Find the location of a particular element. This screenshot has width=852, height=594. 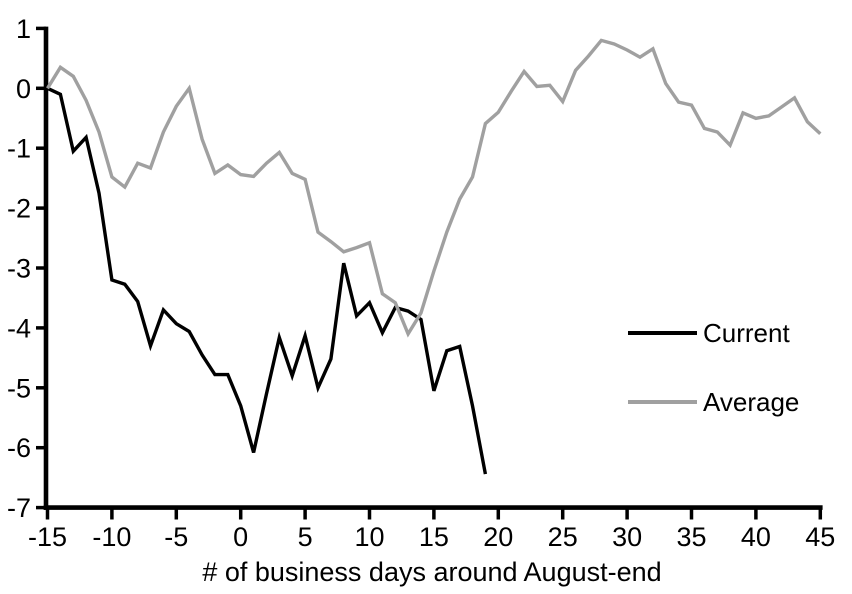

x-tick-label: 35 is located at coordinates (691, 537).